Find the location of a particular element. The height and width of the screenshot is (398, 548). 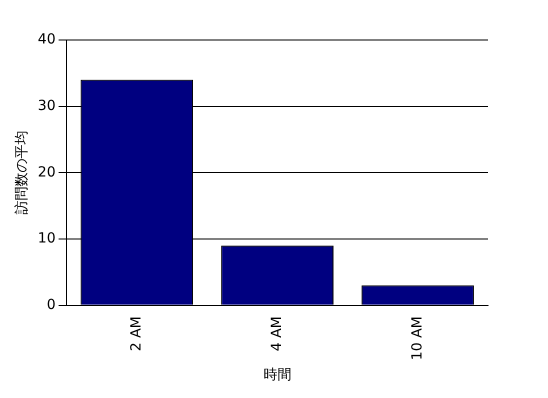

x-tick-label: 10 AM is located at coordinates (417, 338).